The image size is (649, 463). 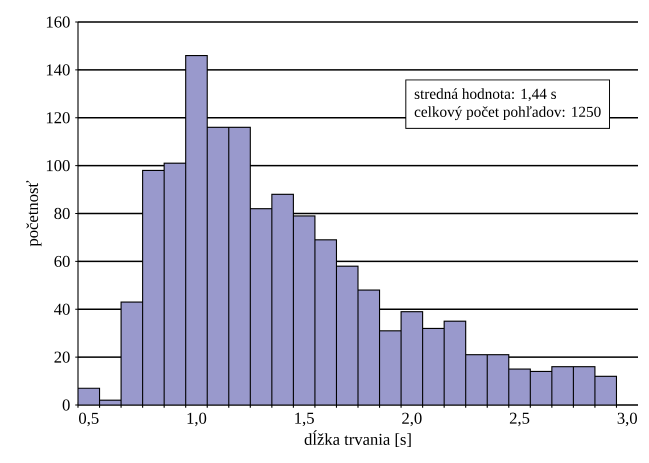 What do you see at coordinates (58, 166) in the screenshot?
I see `y-tick-label: 100` at bounding box center [58, 166].